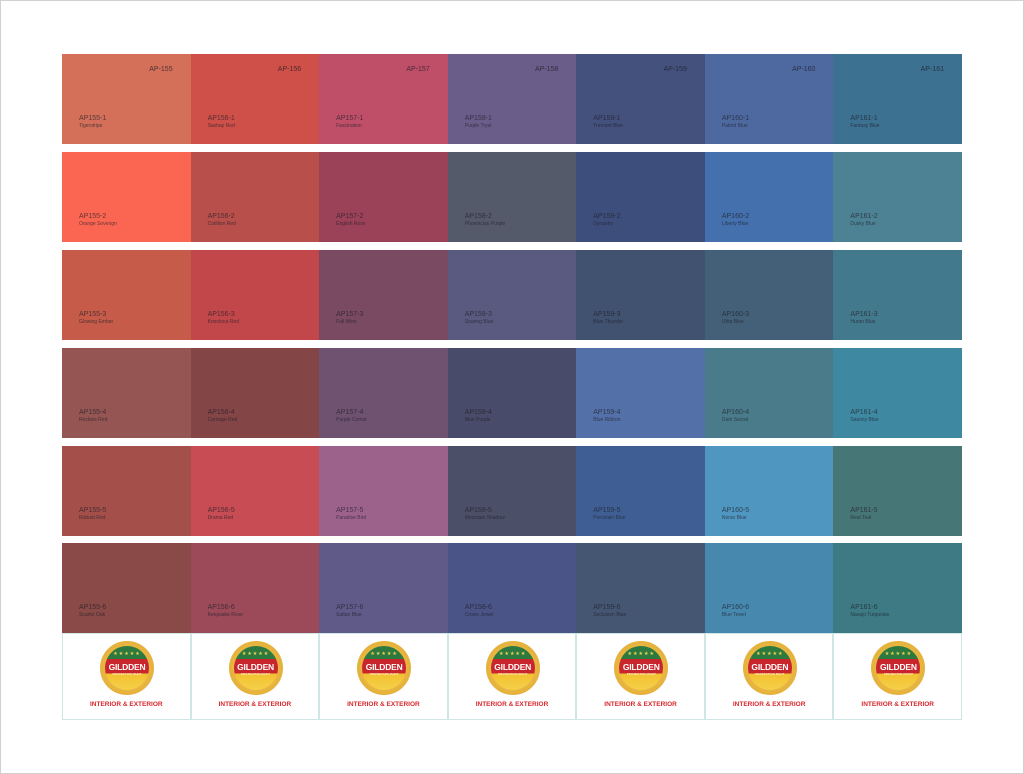  I want to click on swatch-name: Dusky Blue, so click(863, 224).